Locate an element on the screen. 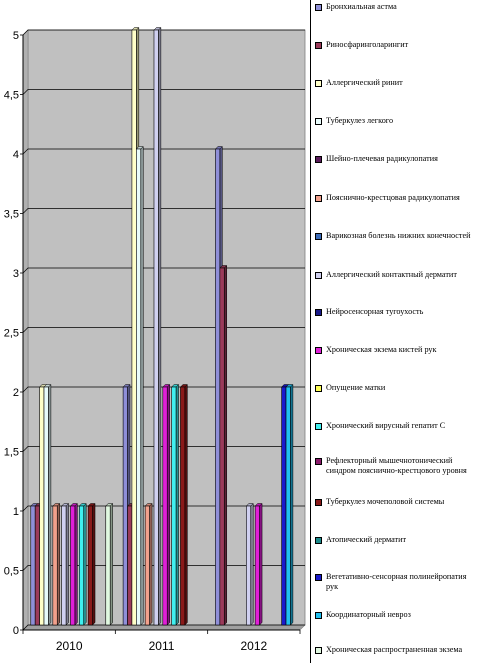  legend-label: Хроническая экзема кистей рук is located at coordinates (381, 349).